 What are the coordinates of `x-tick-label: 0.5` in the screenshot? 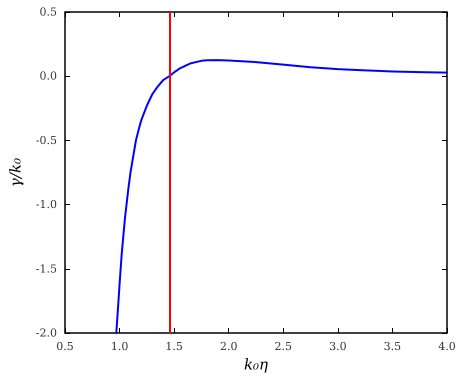 It's located at (65, 346).